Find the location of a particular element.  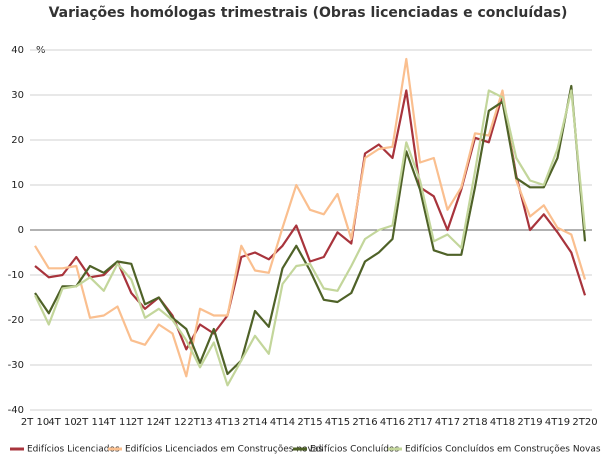

x-tick-label: 2T13 is located at coordinates (199, 422).